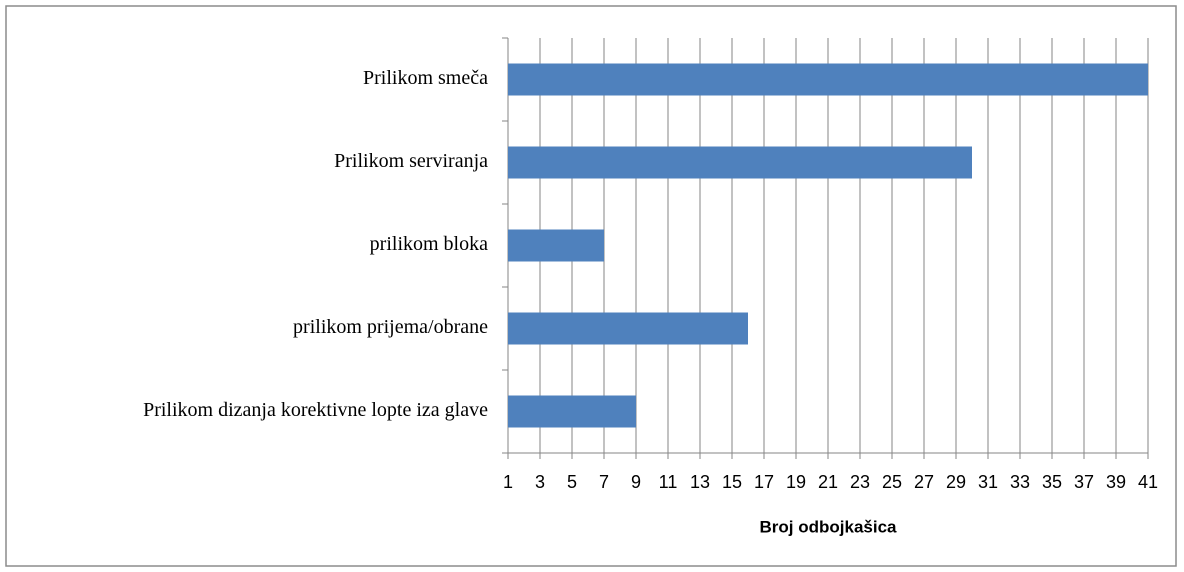 Image resolution: width=1184 pixels, height=572 pixels. I want to click on x-tick-label: 17, so click(764, 482).